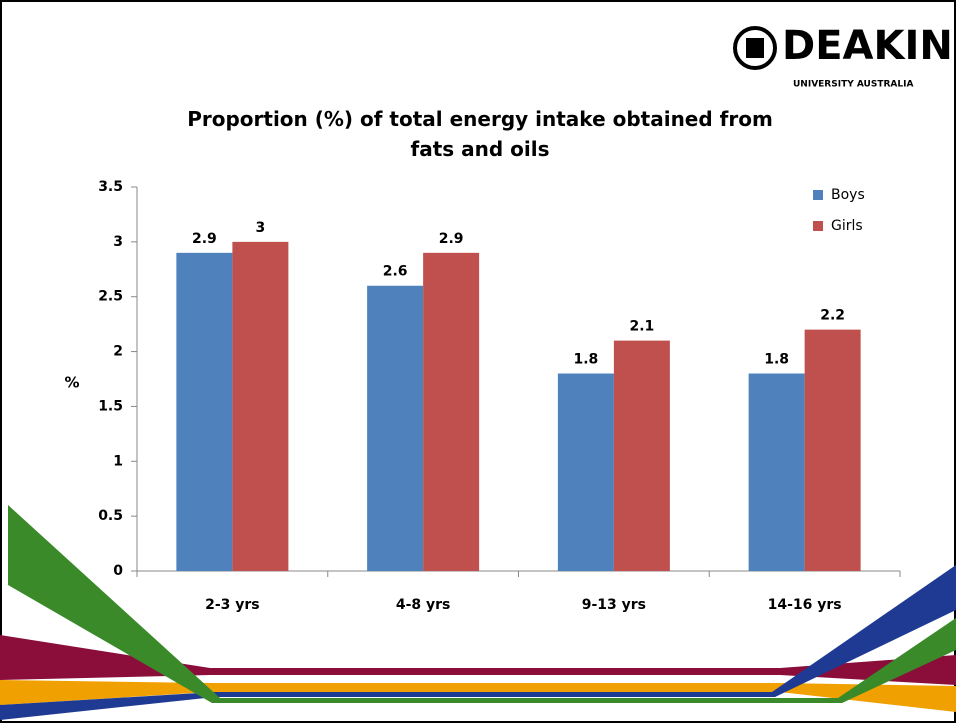 This screenshot has width=956, height=723. I want to click on data-label: 2.6, so click(395, 272).